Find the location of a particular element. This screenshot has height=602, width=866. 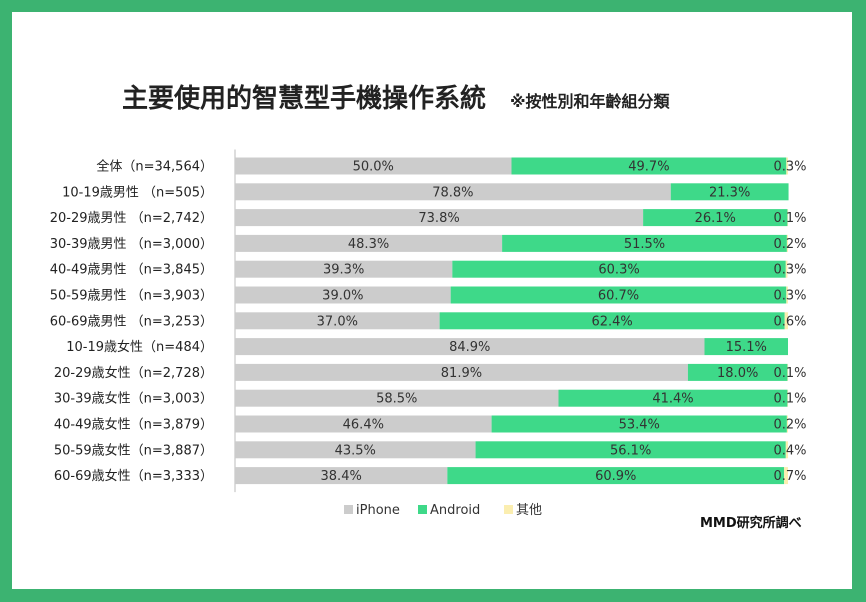

value-label-android: 56.1% is located at coordinates (630, 450).